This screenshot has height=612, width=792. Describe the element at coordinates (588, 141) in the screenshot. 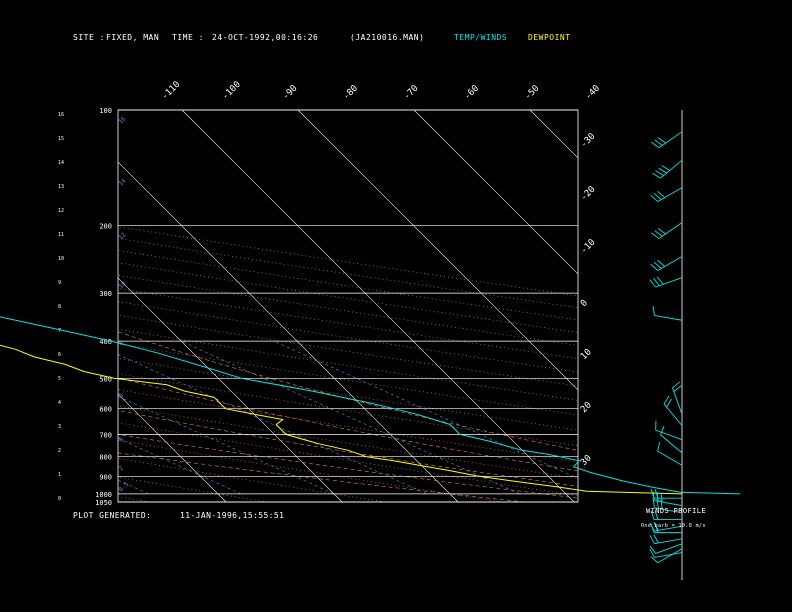

I see `isotherm-right-label: -30` at that location.